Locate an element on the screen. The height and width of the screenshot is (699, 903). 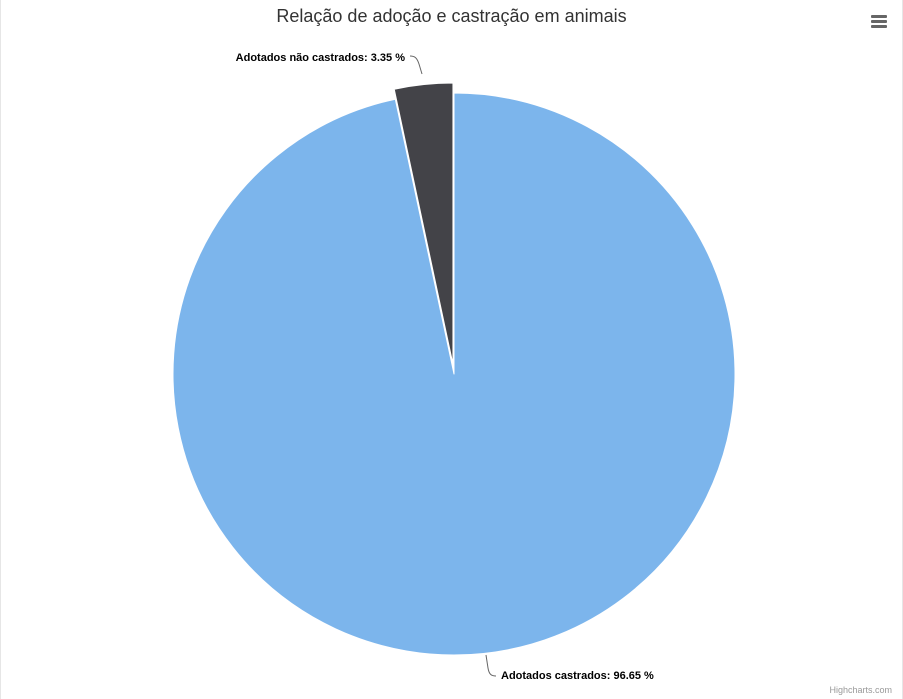
data-label-adotados-nao-castrados: Adotados não castrados: 3.35 % is located at coordinates (321, 58).